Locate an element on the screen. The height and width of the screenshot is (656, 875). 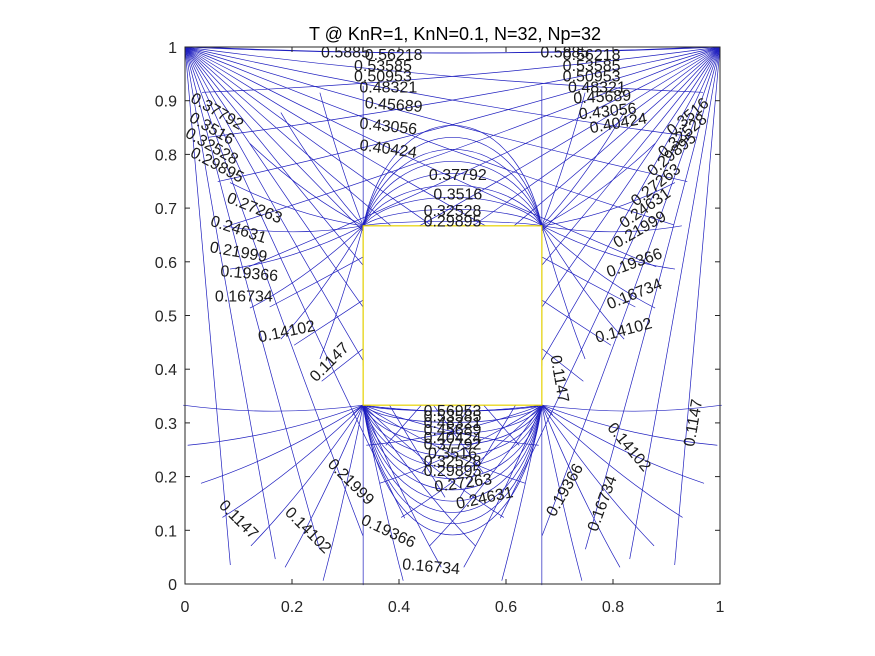
contour-label: 0.56218 is located at coordinates (592, 55).